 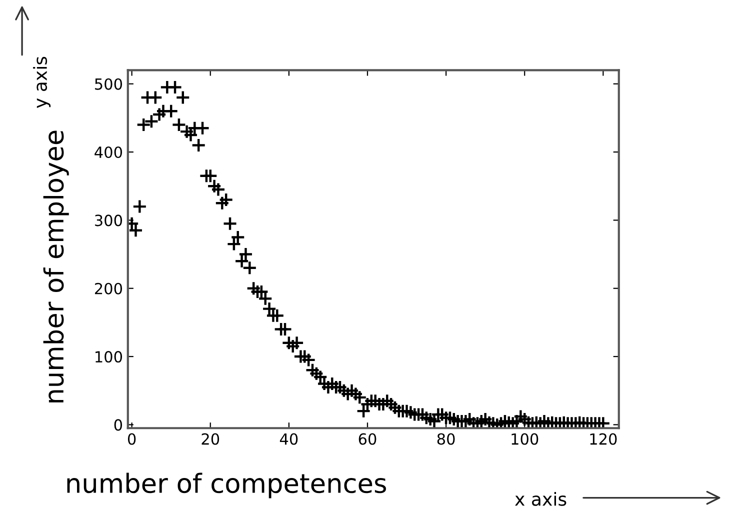 What do you see at coordinates (525, 439) in the screenshot?
I see `x-tick-label: 100` at bounding box center [525, 439].